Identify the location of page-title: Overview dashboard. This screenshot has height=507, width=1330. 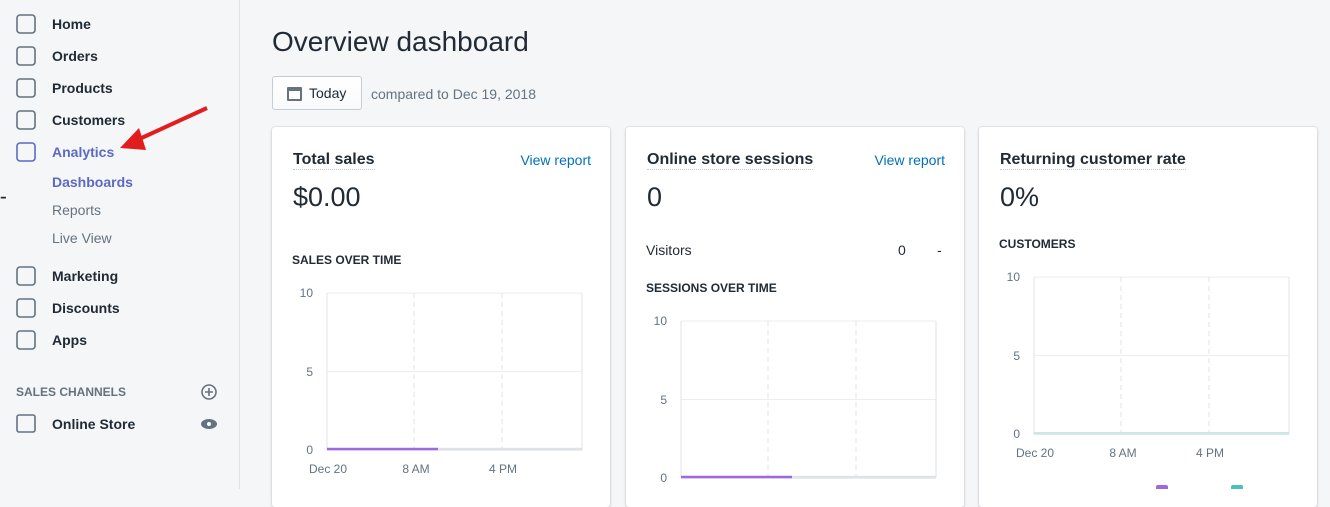
(400, 41).